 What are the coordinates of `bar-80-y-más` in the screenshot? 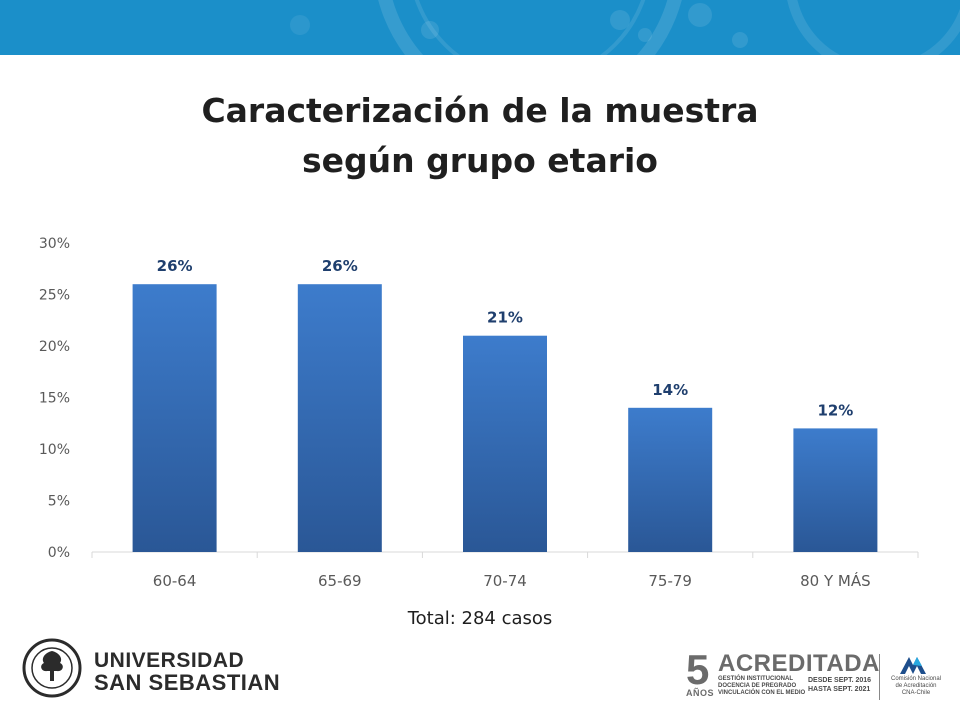 It's located at (835, 490).